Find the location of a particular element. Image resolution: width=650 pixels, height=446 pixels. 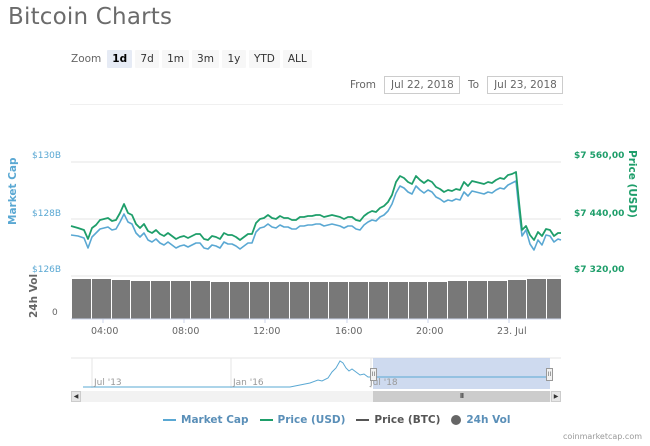

navigator-line is located at coordinates (316, 374).